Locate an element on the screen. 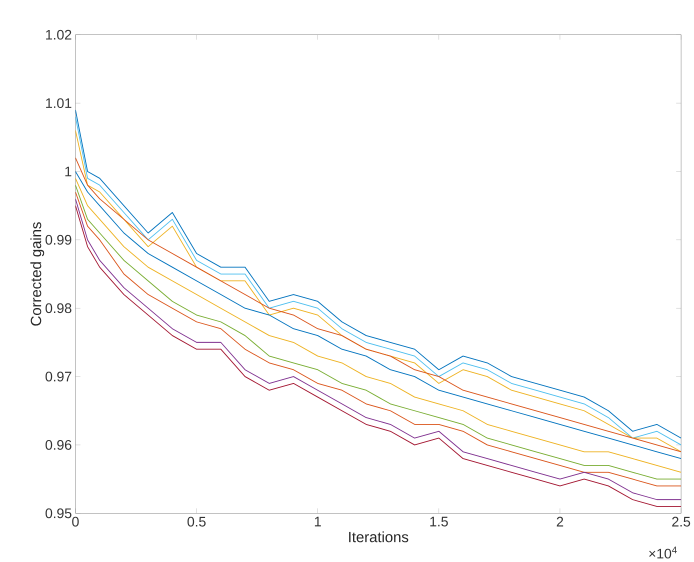  y-tick-label: 0.98 is located at coordinates (59, 308).